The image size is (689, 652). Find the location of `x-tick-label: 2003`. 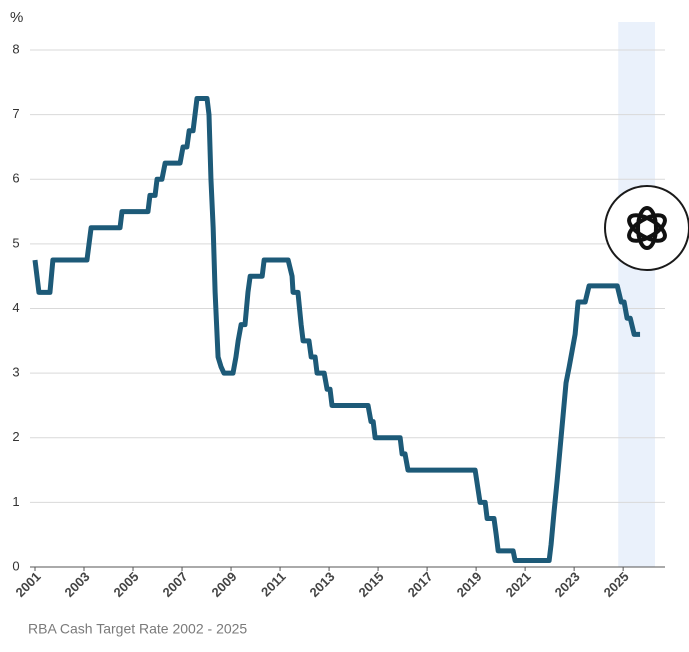

x-tick-label: 2003 is located at coordinates (77, 584).